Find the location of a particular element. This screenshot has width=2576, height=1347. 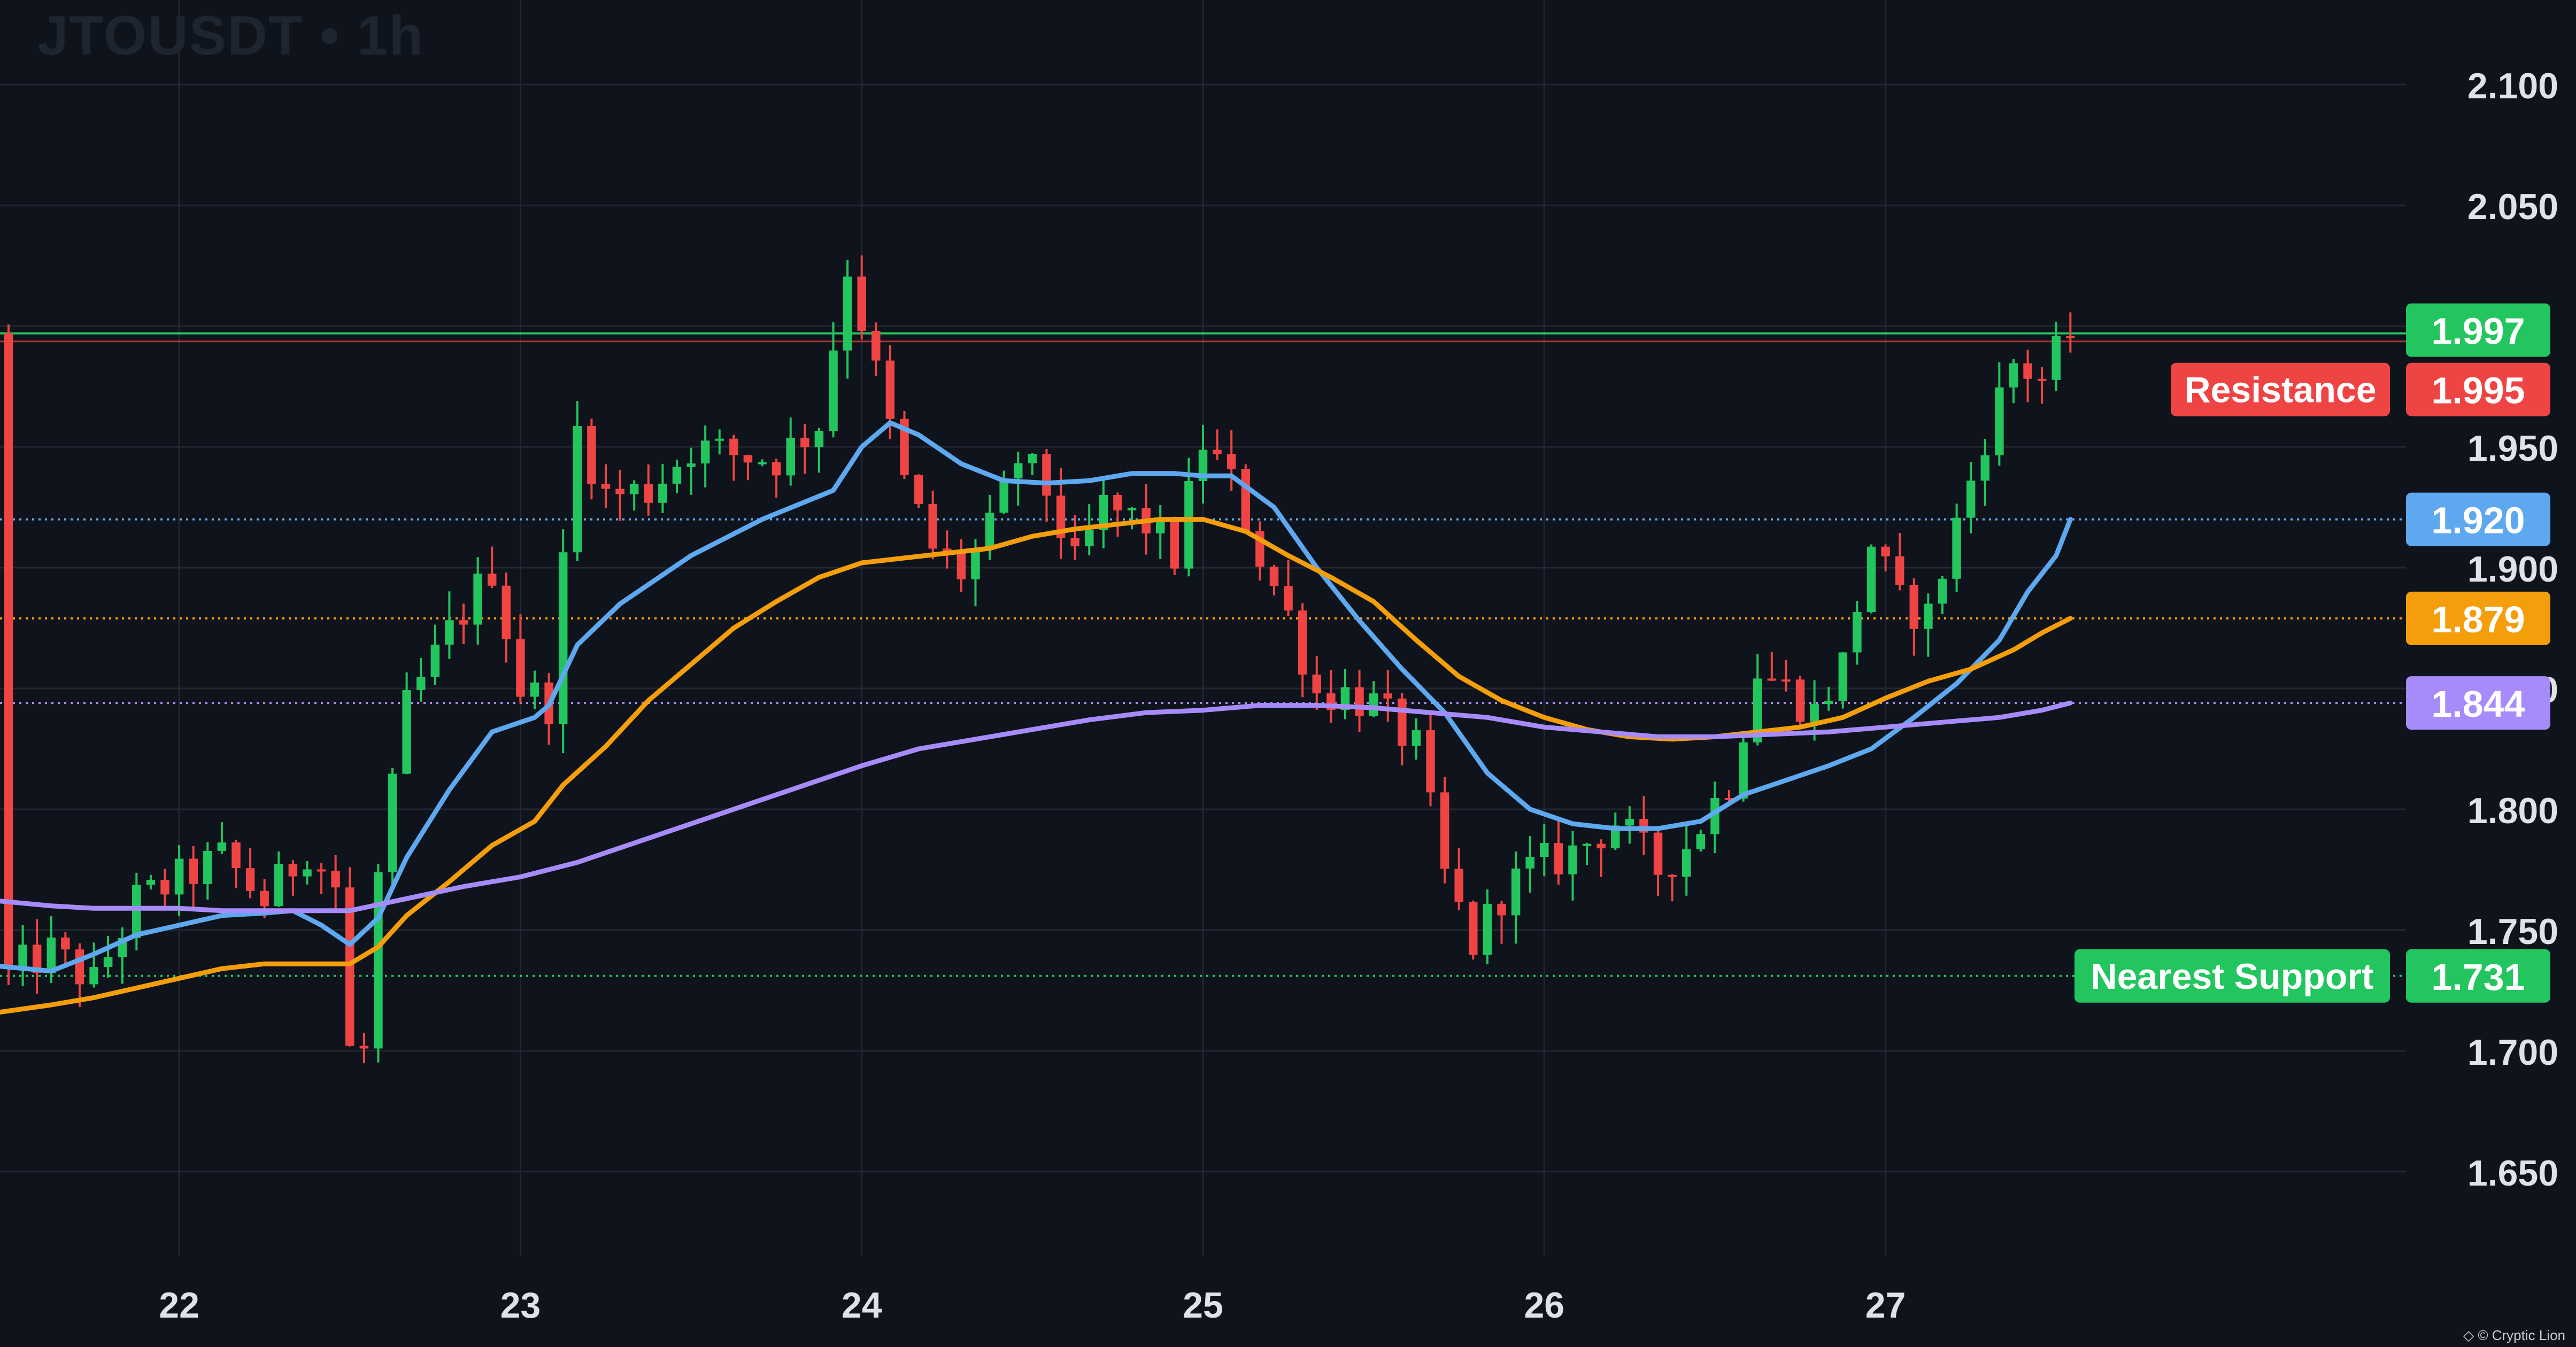

price-tag-value: 1.844 is located at coordinates (2478, 704).